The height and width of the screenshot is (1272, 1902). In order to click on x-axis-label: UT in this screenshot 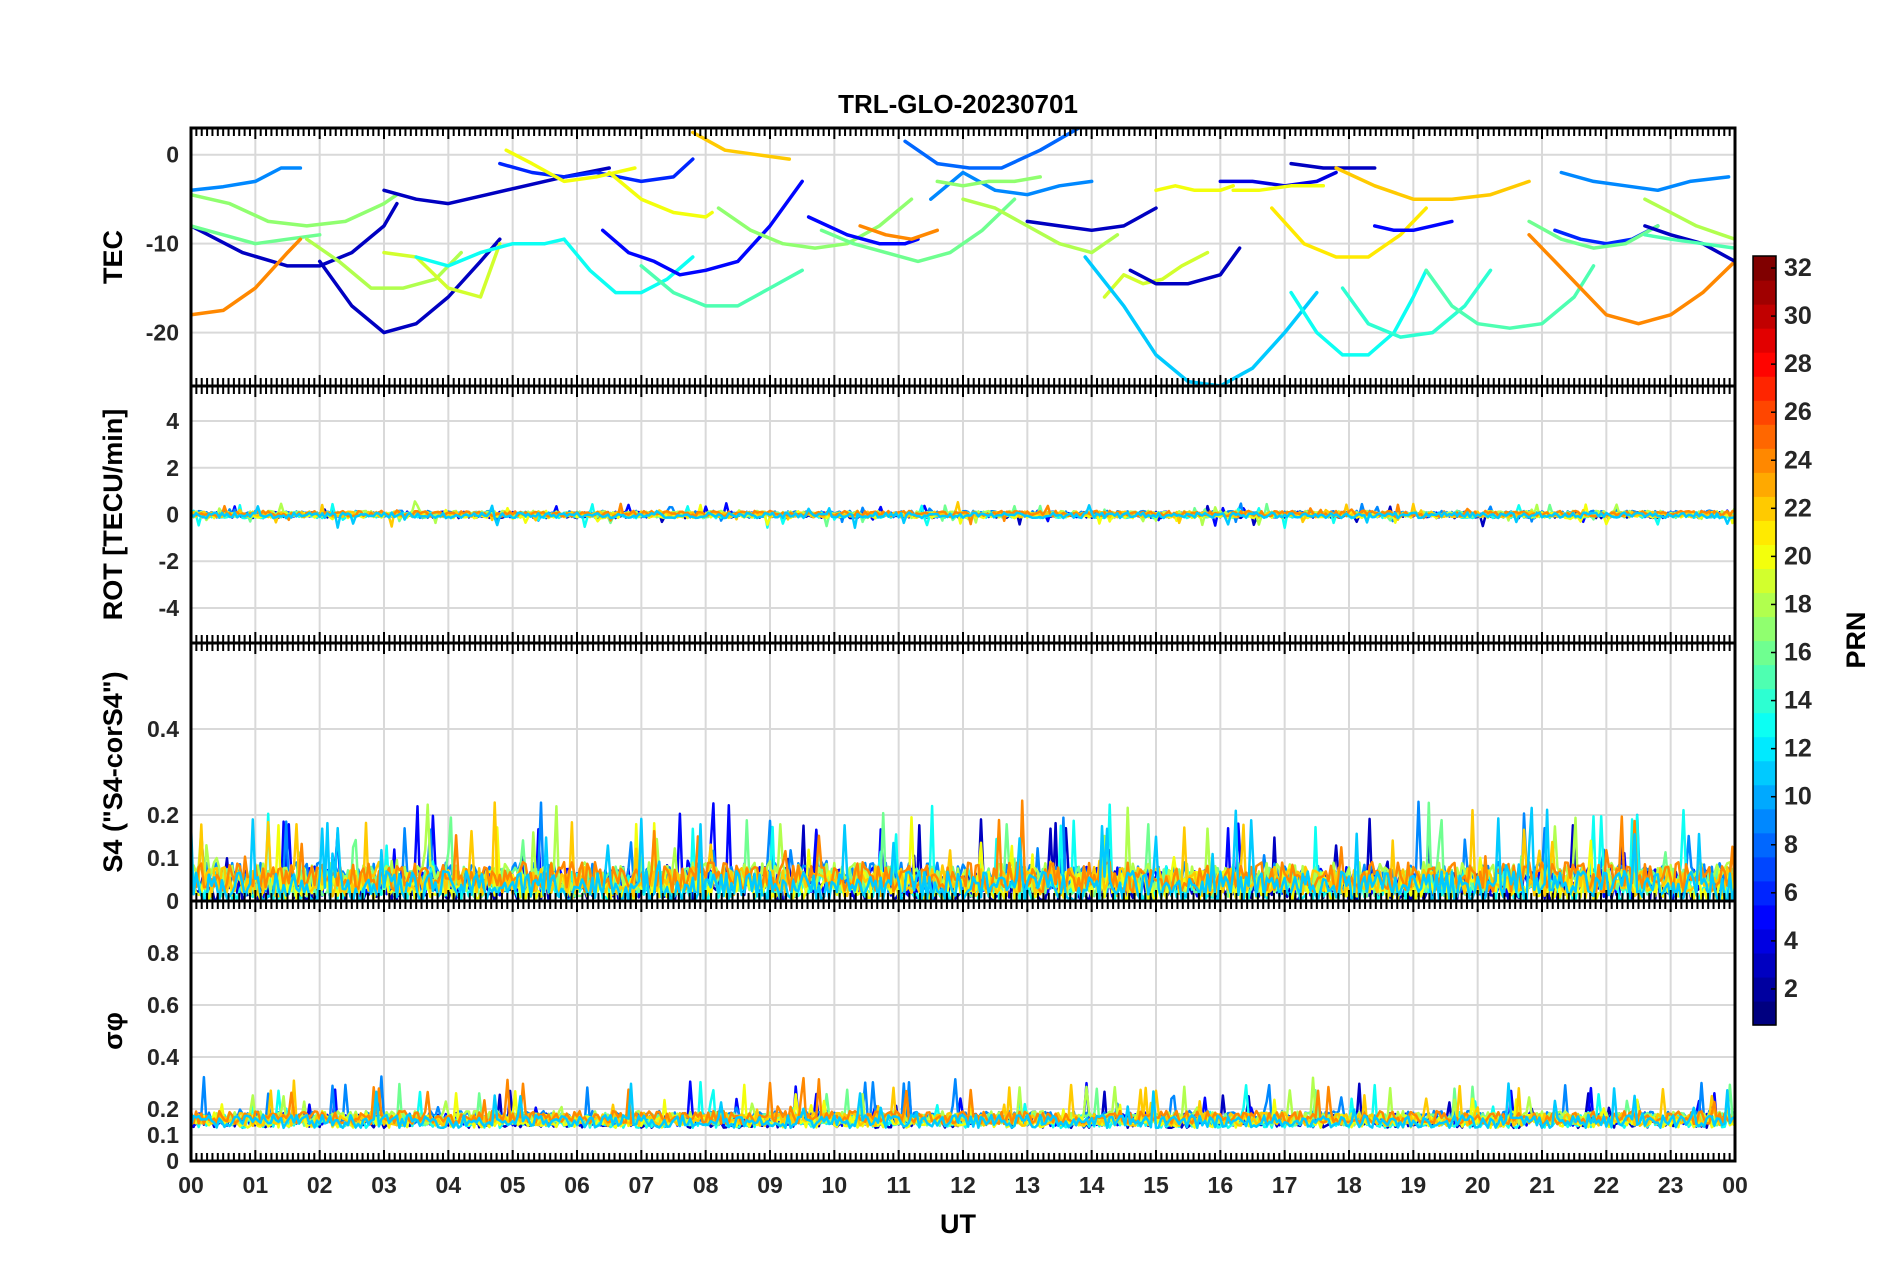, I will do `click(958, 1224)`.